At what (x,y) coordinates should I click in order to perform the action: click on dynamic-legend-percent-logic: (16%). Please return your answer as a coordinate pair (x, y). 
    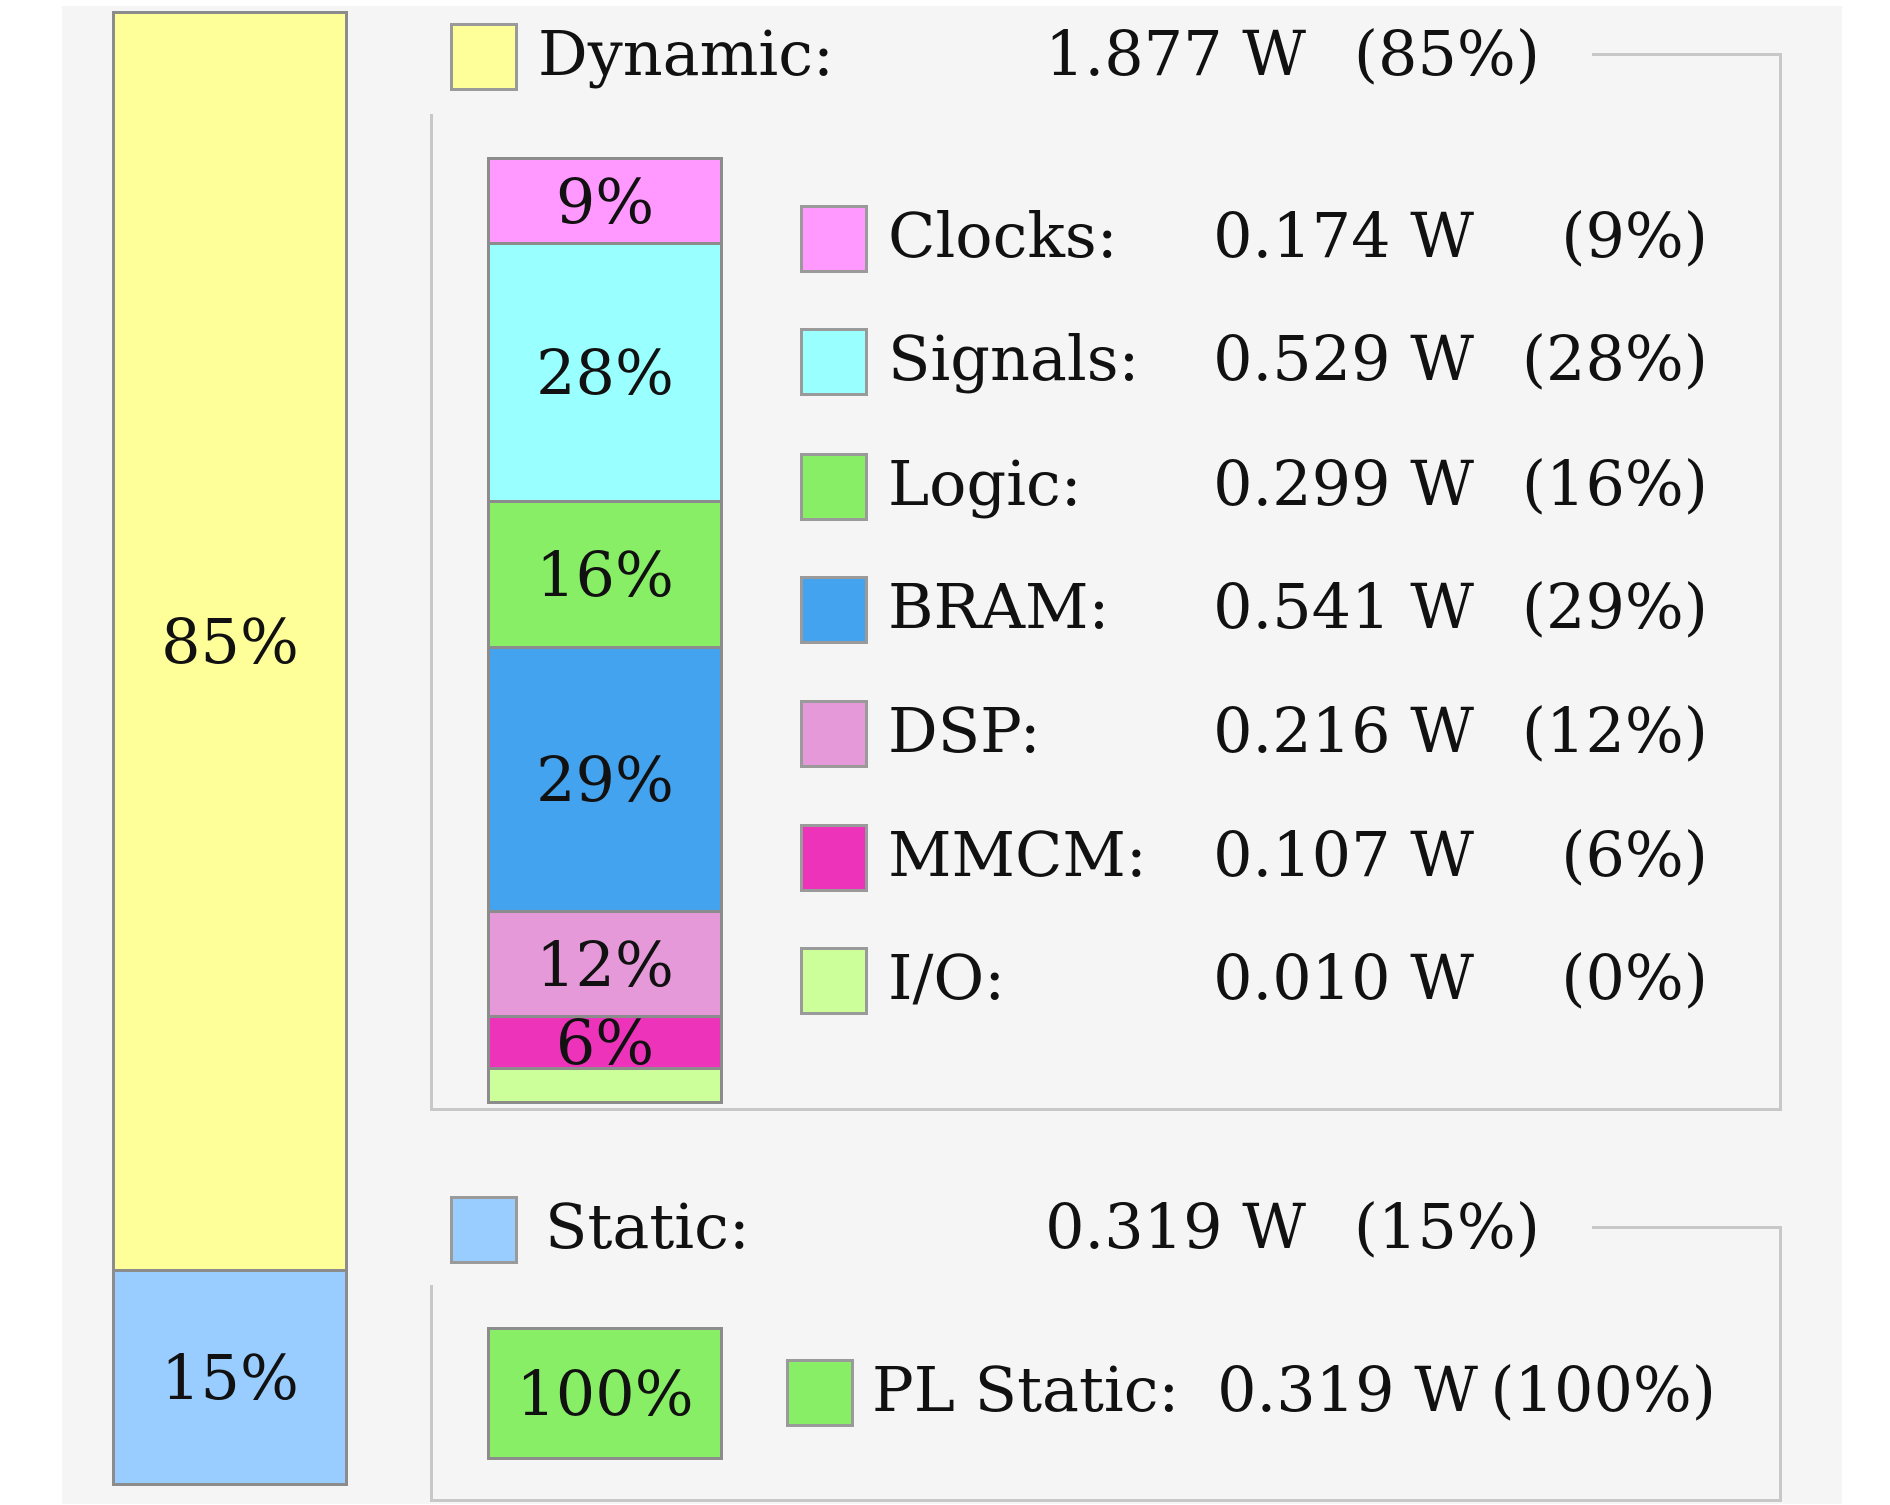
    Looking at the image, I should click on (1614, 483).